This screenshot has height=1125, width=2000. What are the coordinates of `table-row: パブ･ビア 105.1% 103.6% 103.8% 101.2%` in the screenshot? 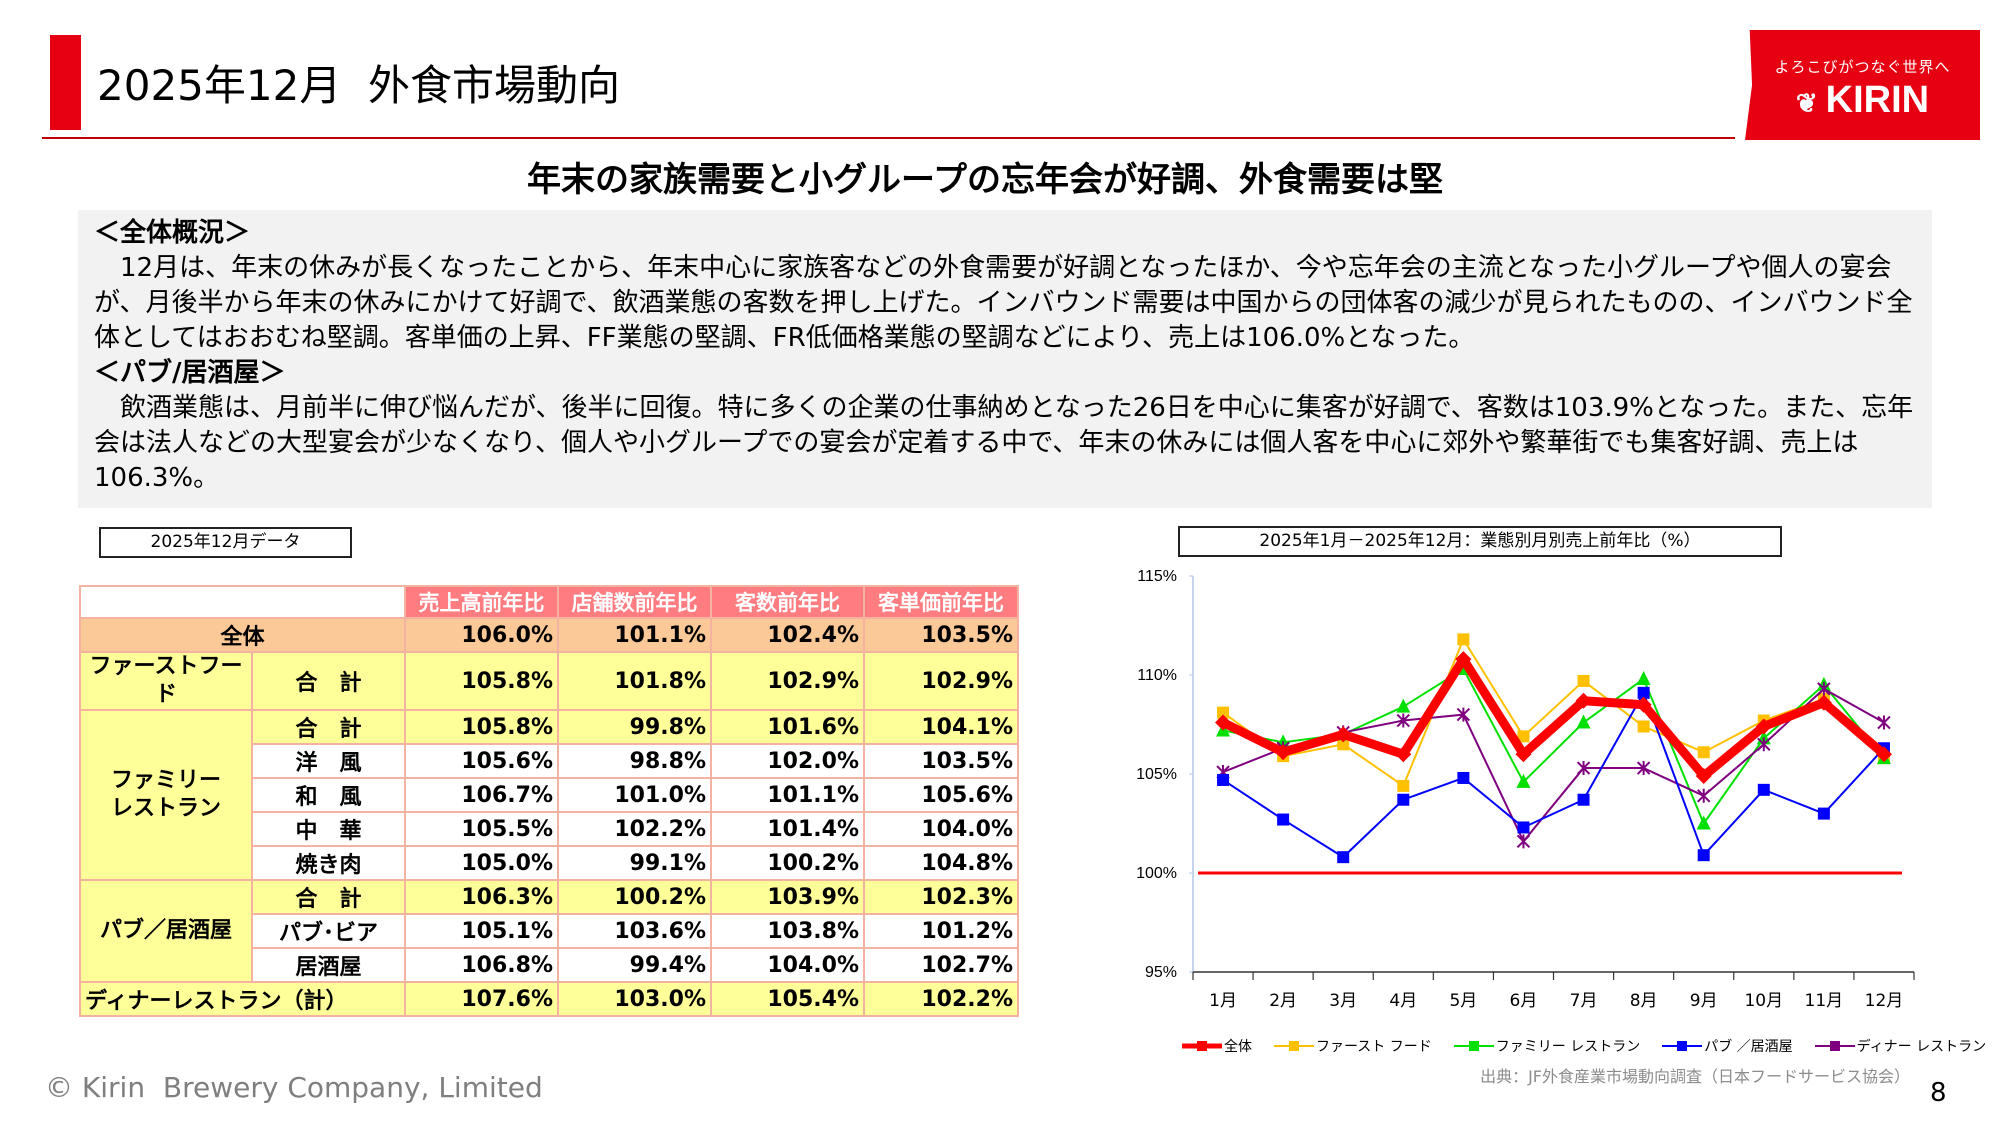 It's located at (549, 931).